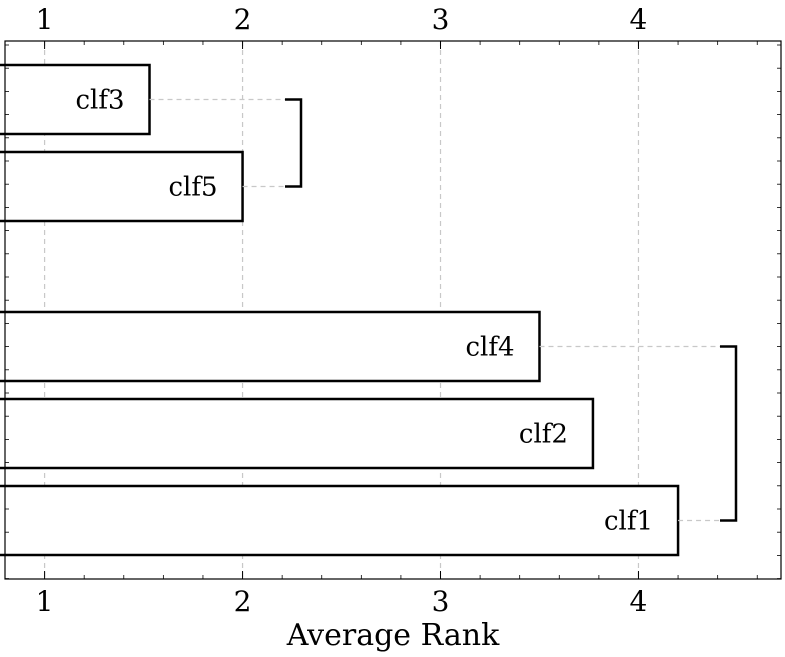 The width and height of the screenshot is (785, 657). I want to click on x-tick-label-top: 2, so click(243, 19).